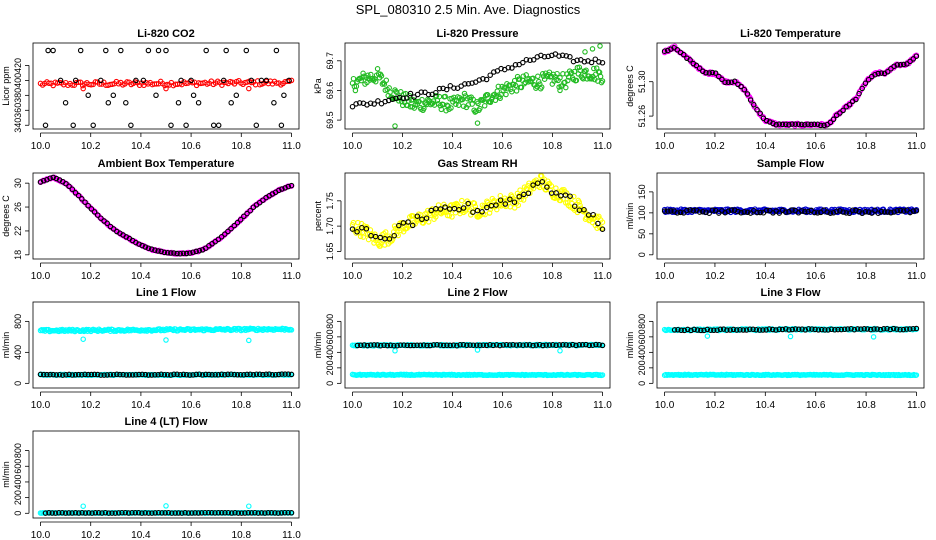  I want to click on data-points, so click(166, 352).